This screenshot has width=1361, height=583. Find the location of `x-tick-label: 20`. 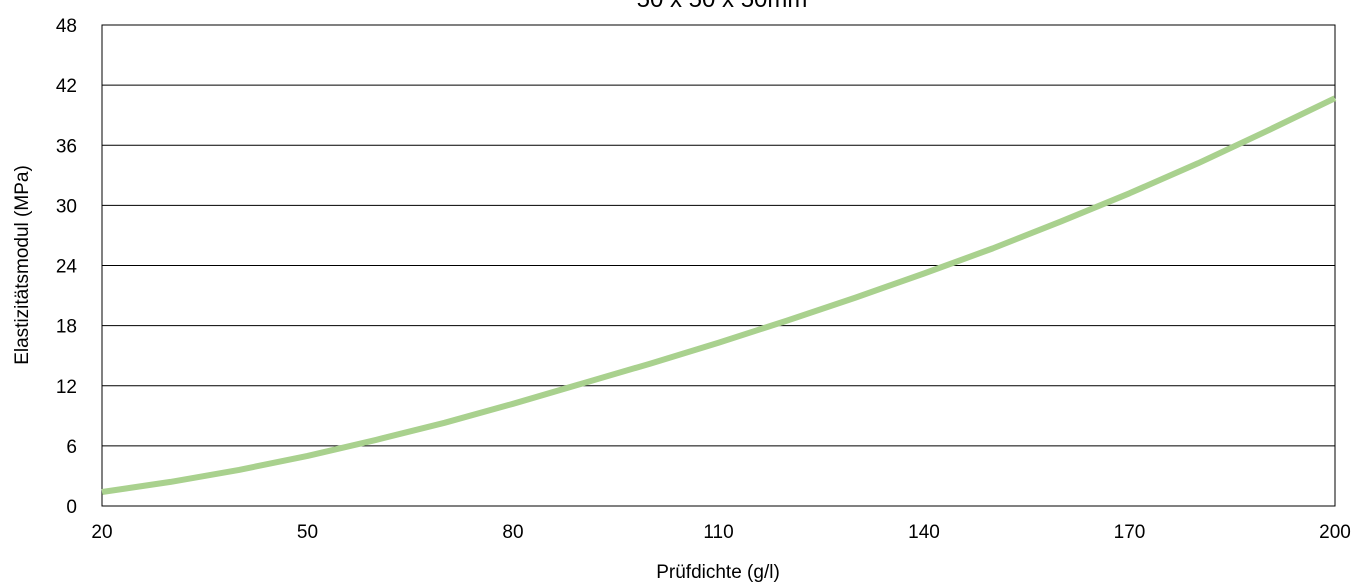

x-tick-label: 20 is located at coordinates (101, 532).